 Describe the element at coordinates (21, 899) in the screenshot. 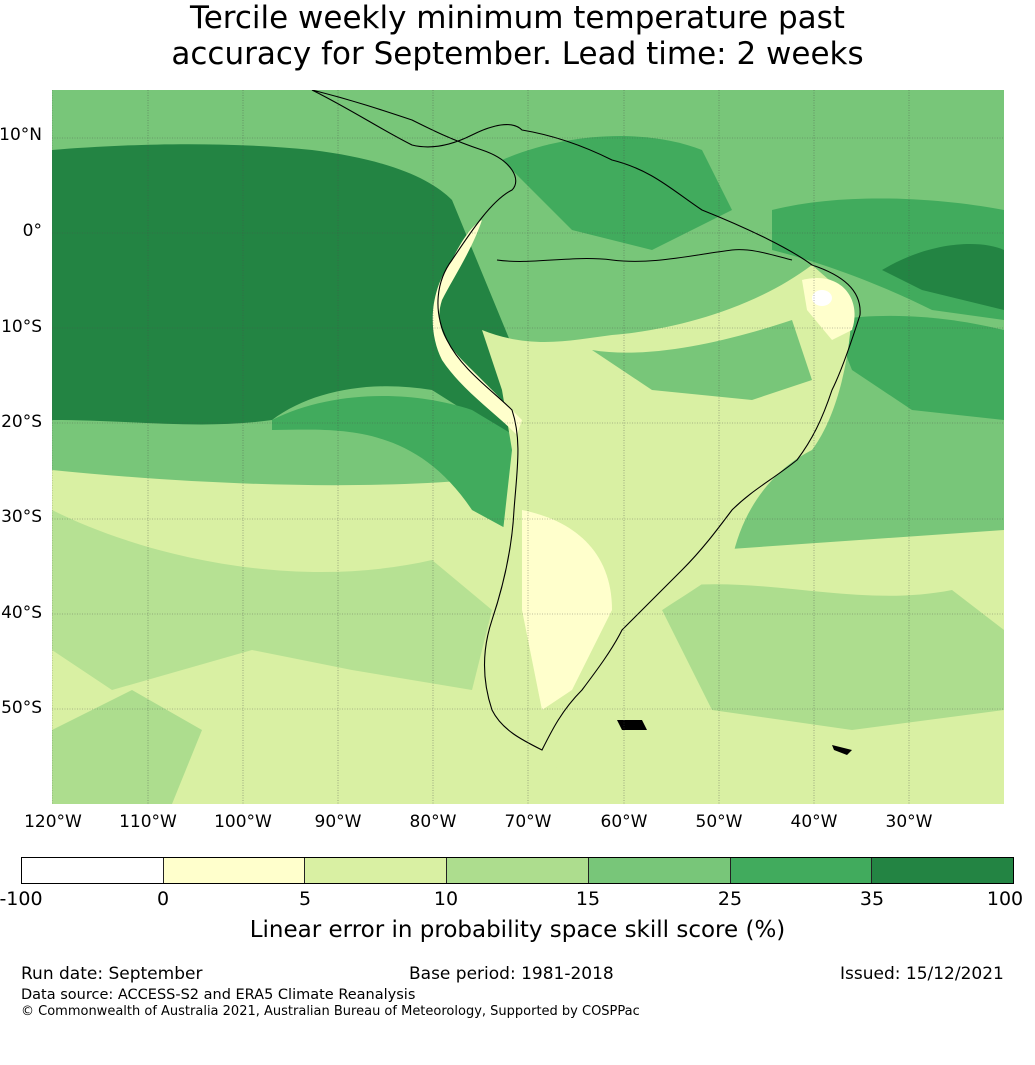

I see `colorbar-tick-0: -100` at that location.